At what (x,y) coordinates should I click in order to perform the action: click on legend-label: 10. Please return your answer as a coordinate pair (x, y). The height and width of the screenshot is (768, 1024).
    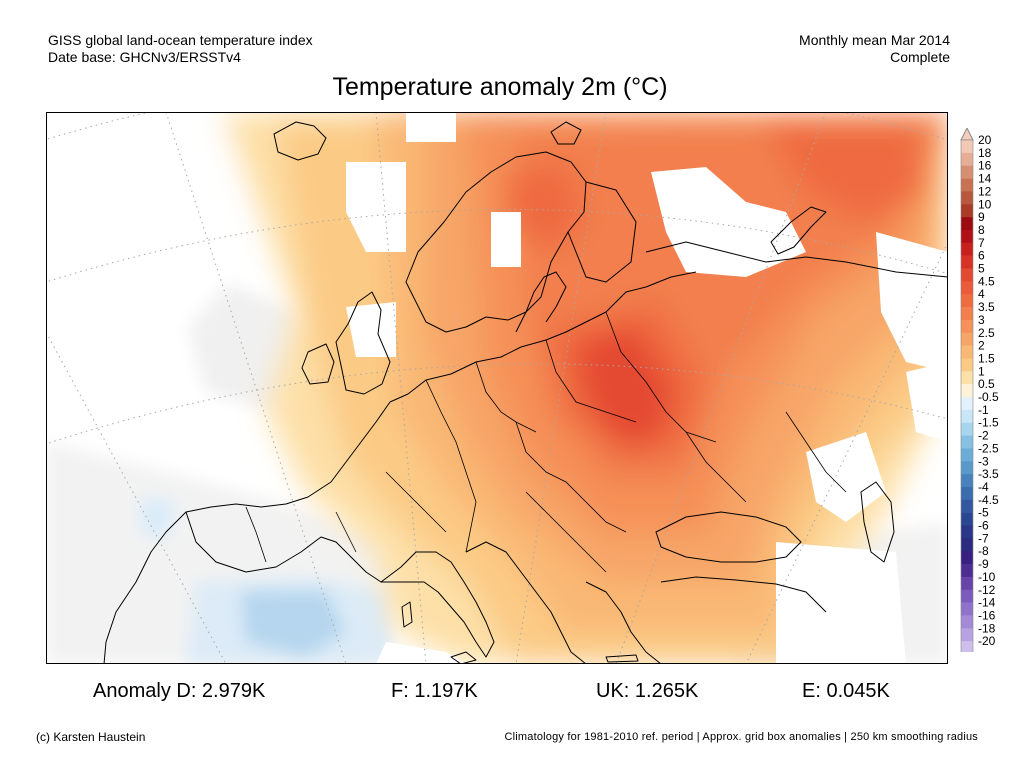
    Looking at the image, I should click on (985, 204).